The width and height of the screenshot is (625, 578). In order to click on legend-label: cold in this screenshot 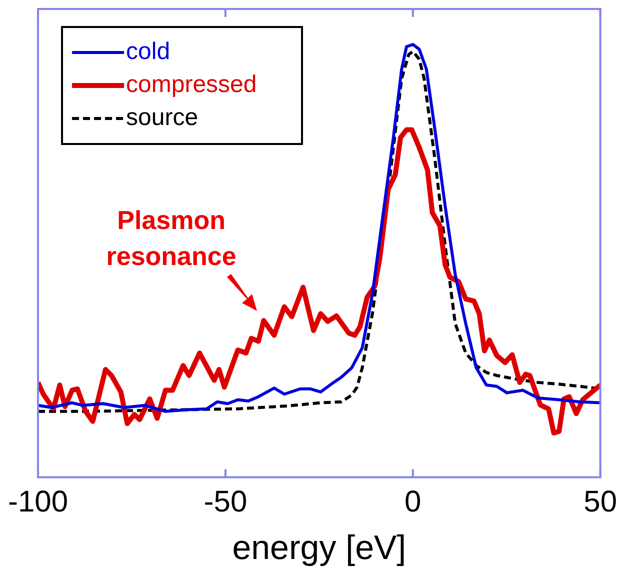, I will do `click(148, 52)`.